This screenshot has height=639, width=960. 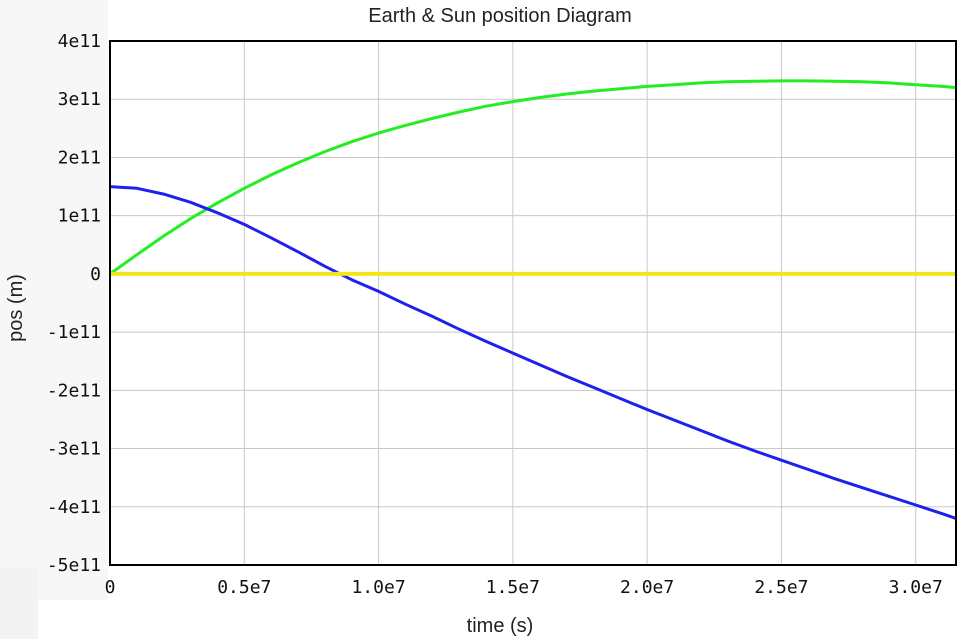 What do you see at coordinates (54, 300) in the screenshot?
I see `left-margin-band` at bounding box center [54, 300].